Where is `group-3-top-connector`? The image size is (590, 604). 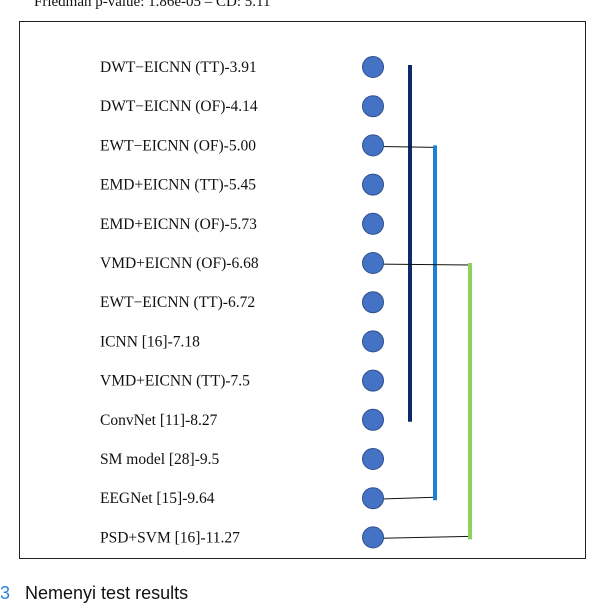 group-3-top-connector is located at coordinates (421, 264).